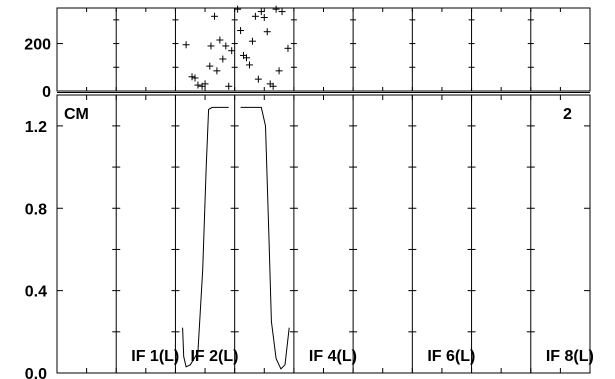 The image size is (615, 379). I want to click on top-y-tick-label: 200, so click(37, 45).